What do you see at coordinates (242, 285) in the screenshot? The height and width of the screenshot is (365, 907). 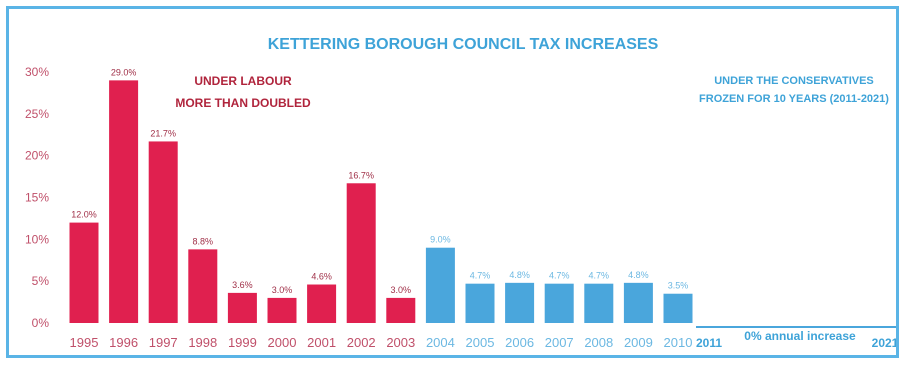 I see `bar-value-label: 3.6%` at bounding box center [242, 285].